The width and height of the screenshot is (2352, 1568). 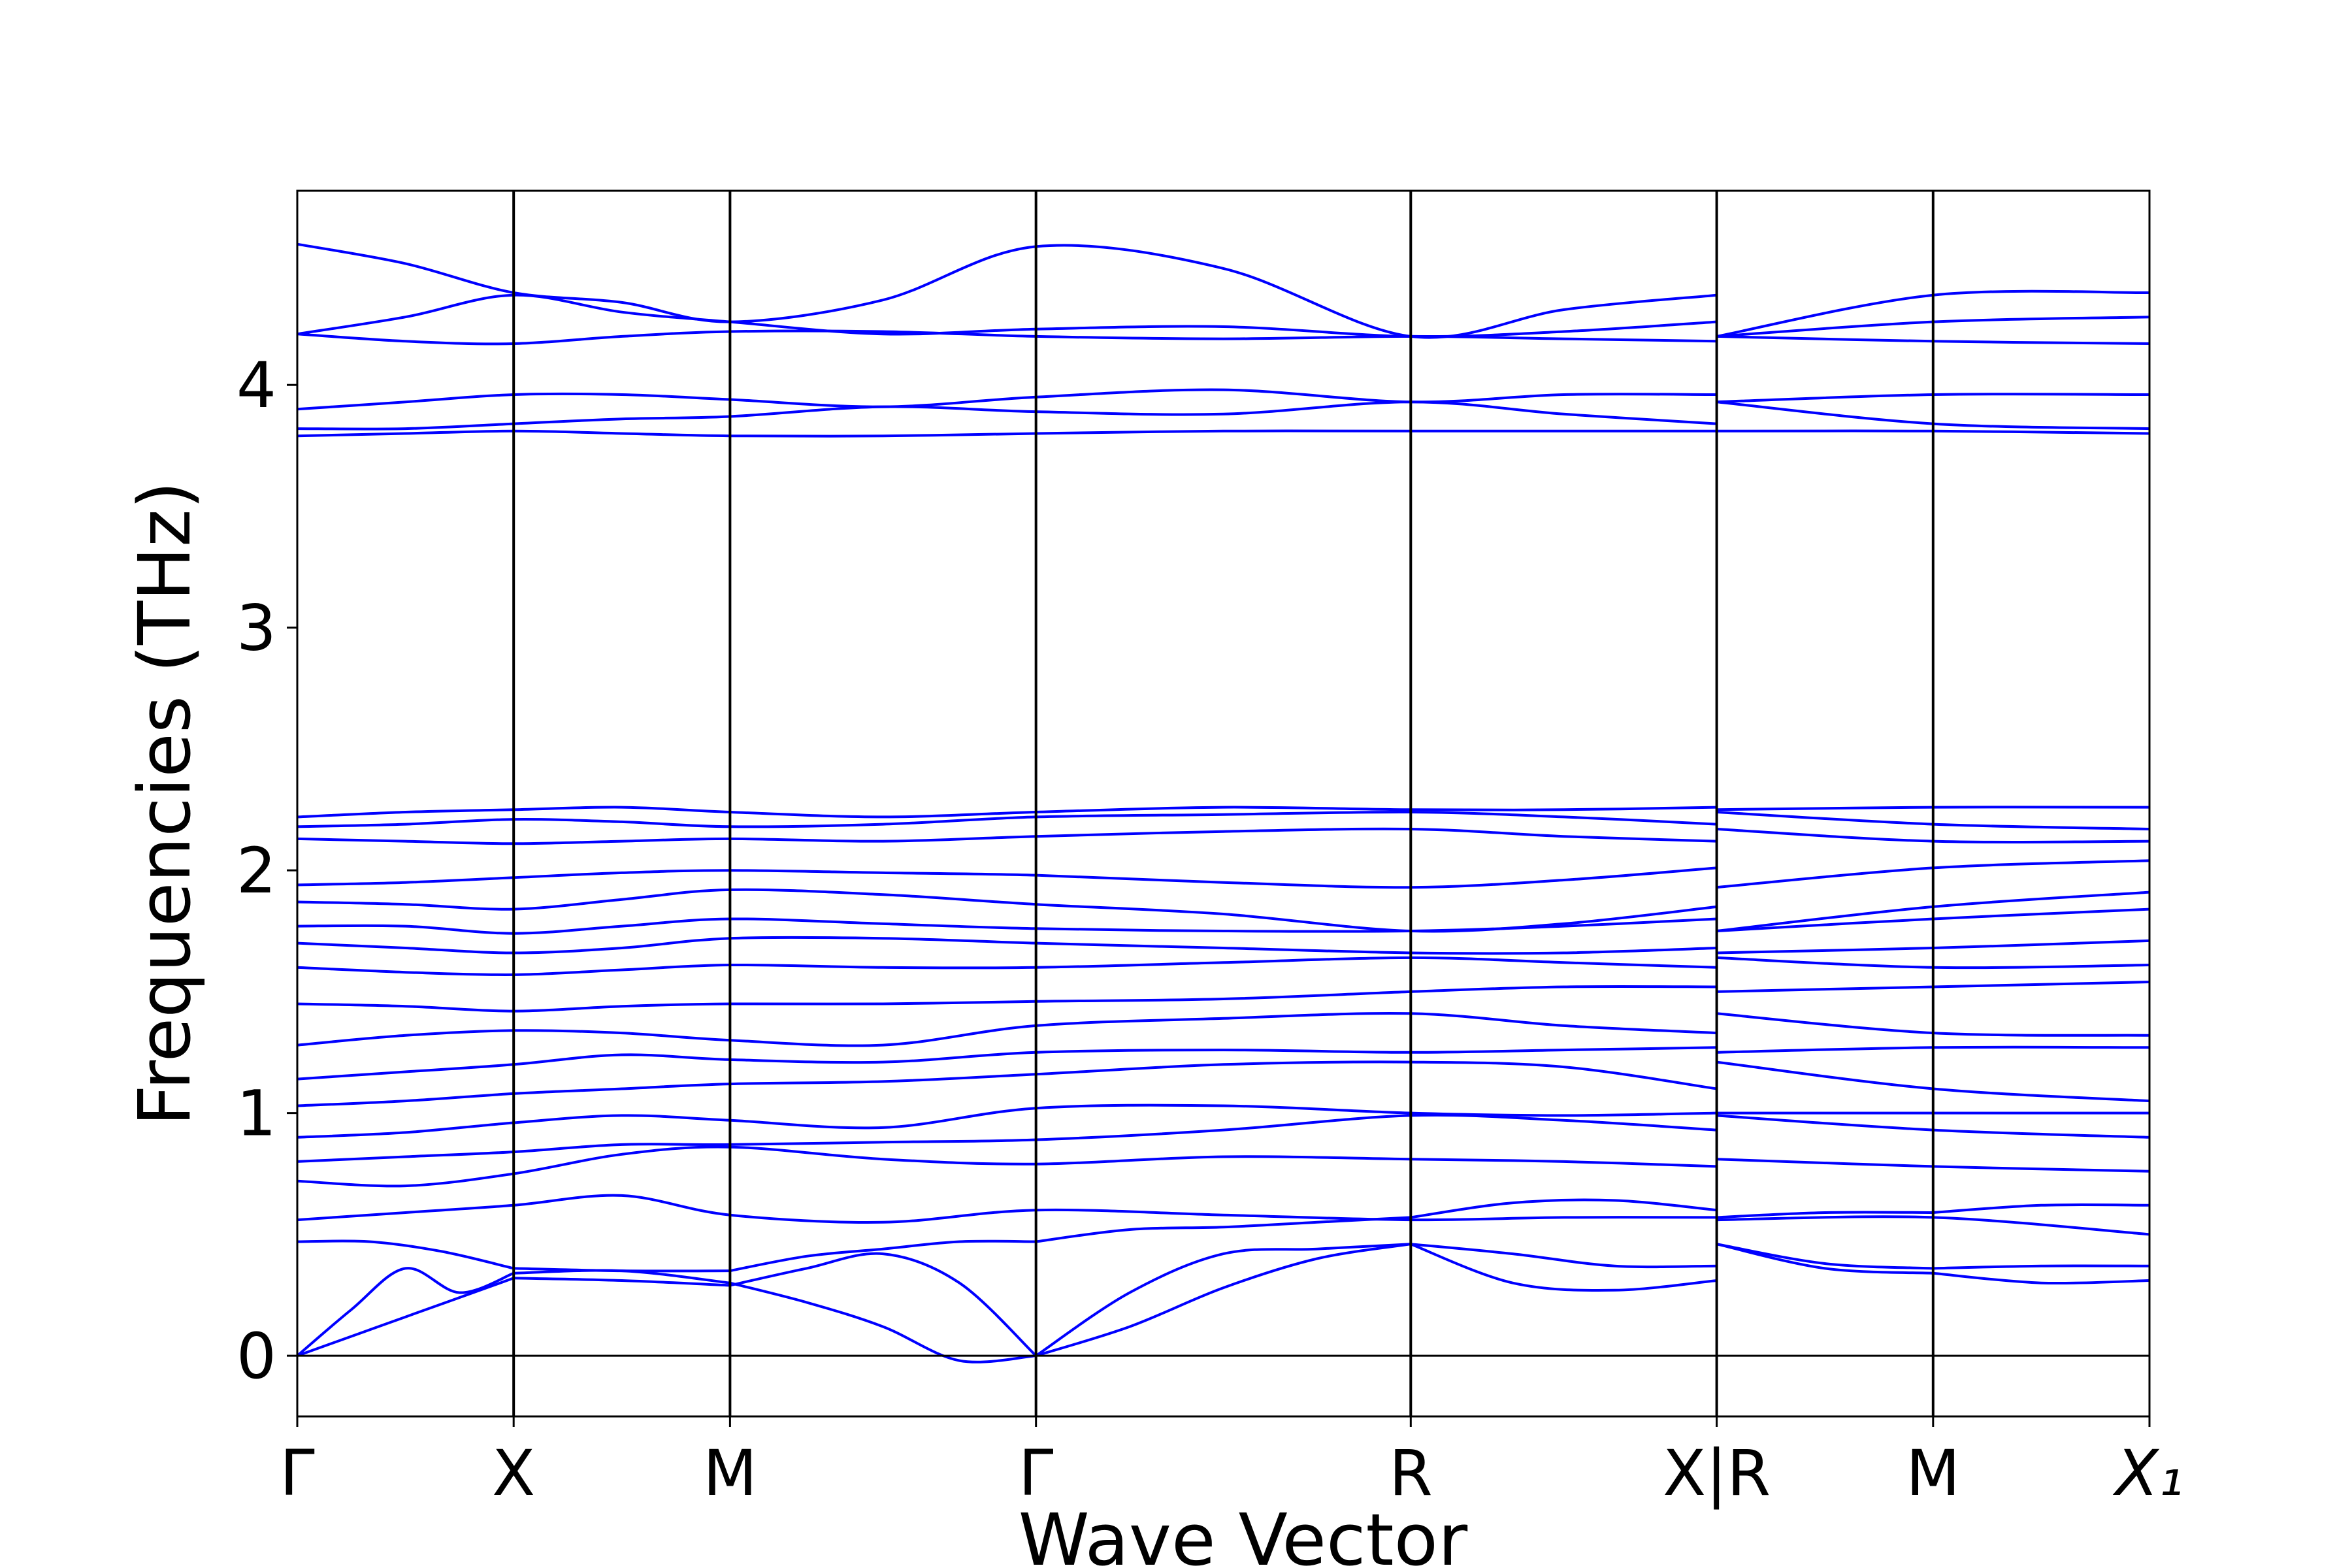 What do you see at coordinates (164, 803) in the screenshot?
I see `y-axis-title: Frequencies (THz)` at bounding box center [164, 803].